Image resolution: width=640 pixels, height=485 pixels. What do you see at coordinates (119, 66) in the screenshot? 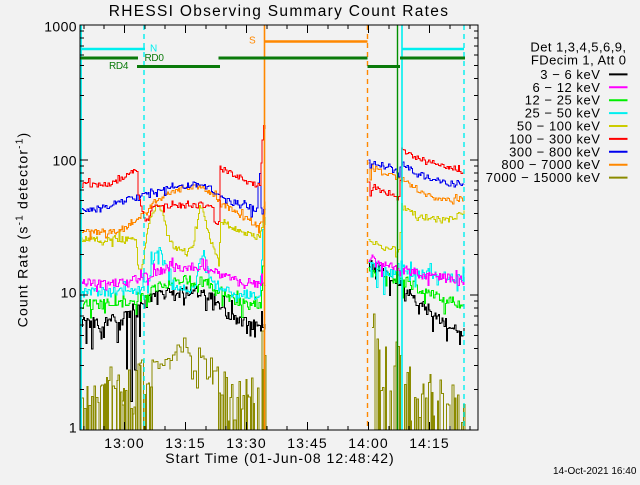
I see `svg-text: RD4` at bounding box center [119, 66].